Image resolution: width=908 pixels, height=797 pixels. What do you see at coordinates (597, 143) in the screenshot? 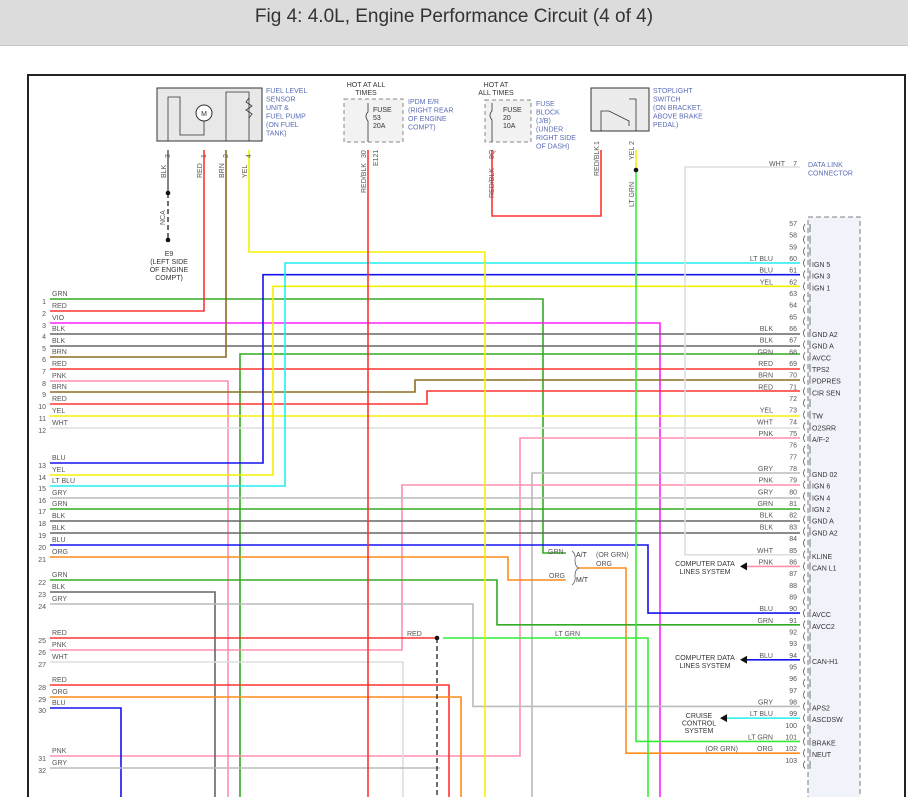
I see `stoplight-pin: 1` at bounding box center [597, 143].